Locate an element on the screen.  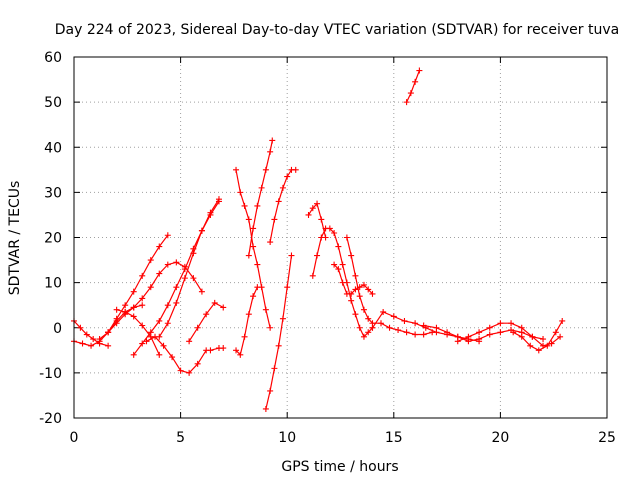
x-tick-label: 0 is located at coordinates (74, 438).